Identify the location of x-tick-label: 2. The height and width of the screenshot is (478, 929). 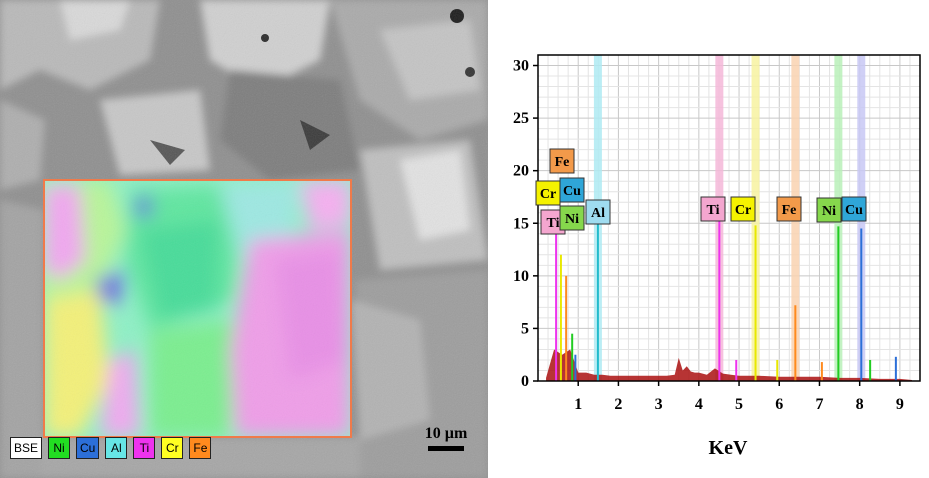
(618, 404).